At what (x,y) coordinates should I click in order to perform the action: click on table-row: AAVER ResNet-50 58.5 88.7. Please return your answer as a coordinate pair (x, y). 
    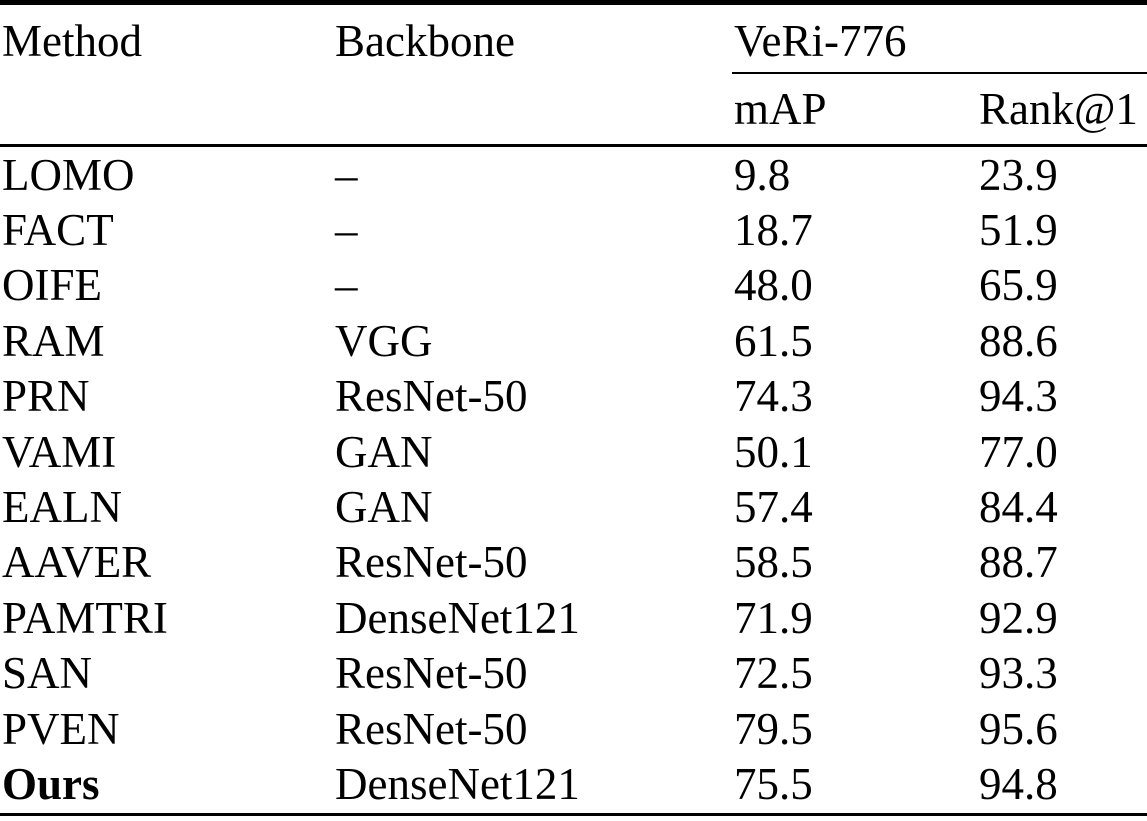
    Looking at the image, I should click on (573, 562).